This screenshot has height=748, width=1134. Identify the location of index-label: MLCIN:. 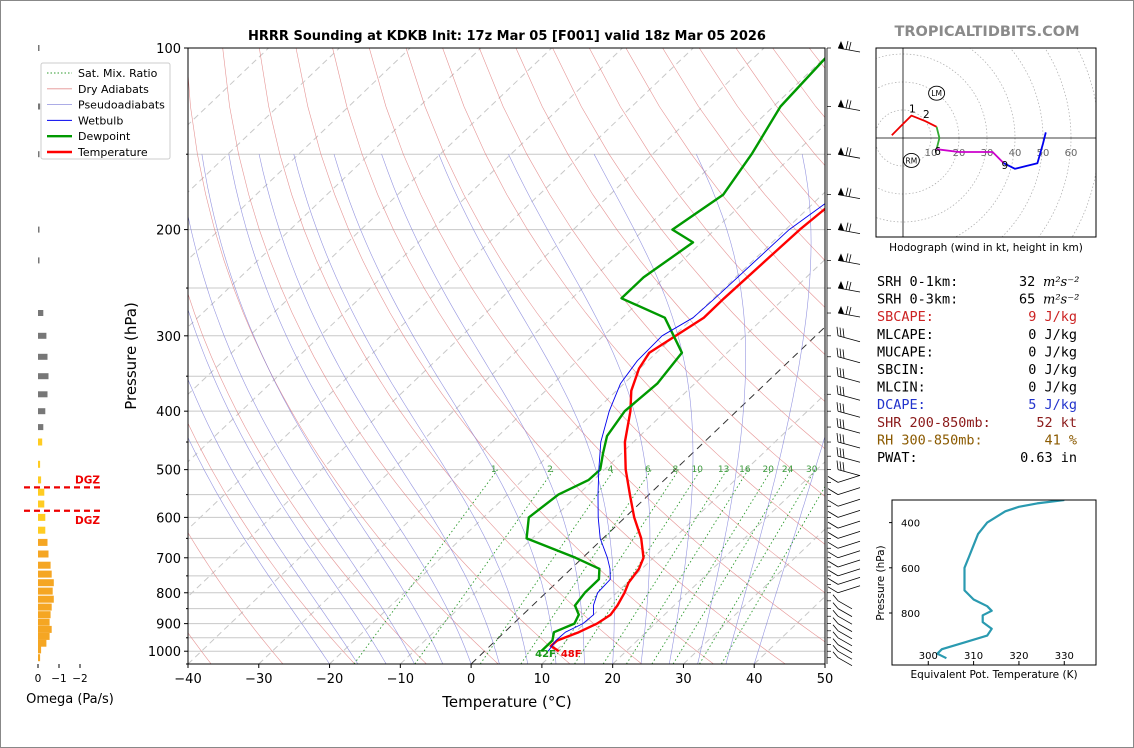
(901, 388).